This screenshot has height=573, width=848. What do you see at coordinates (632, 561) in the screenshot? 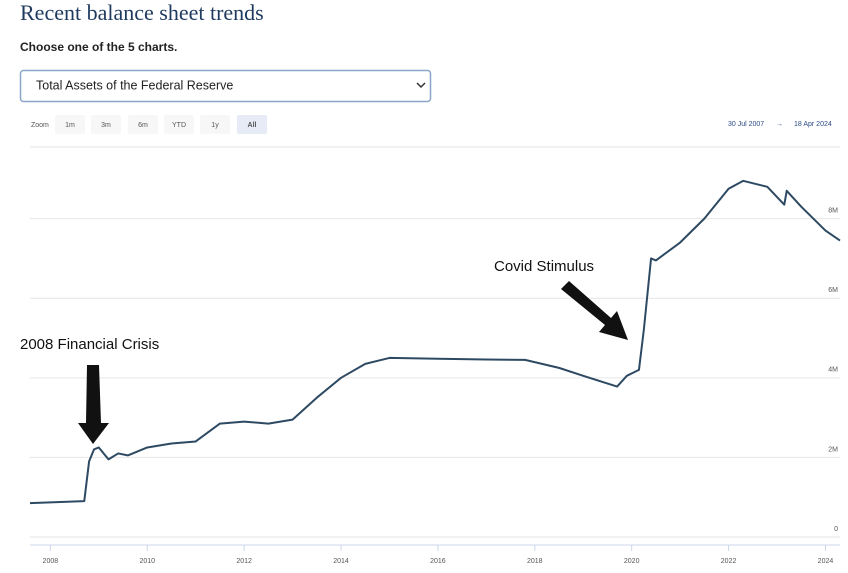
I see `x-tick-label: 2020` at bounding box center [632, 561].